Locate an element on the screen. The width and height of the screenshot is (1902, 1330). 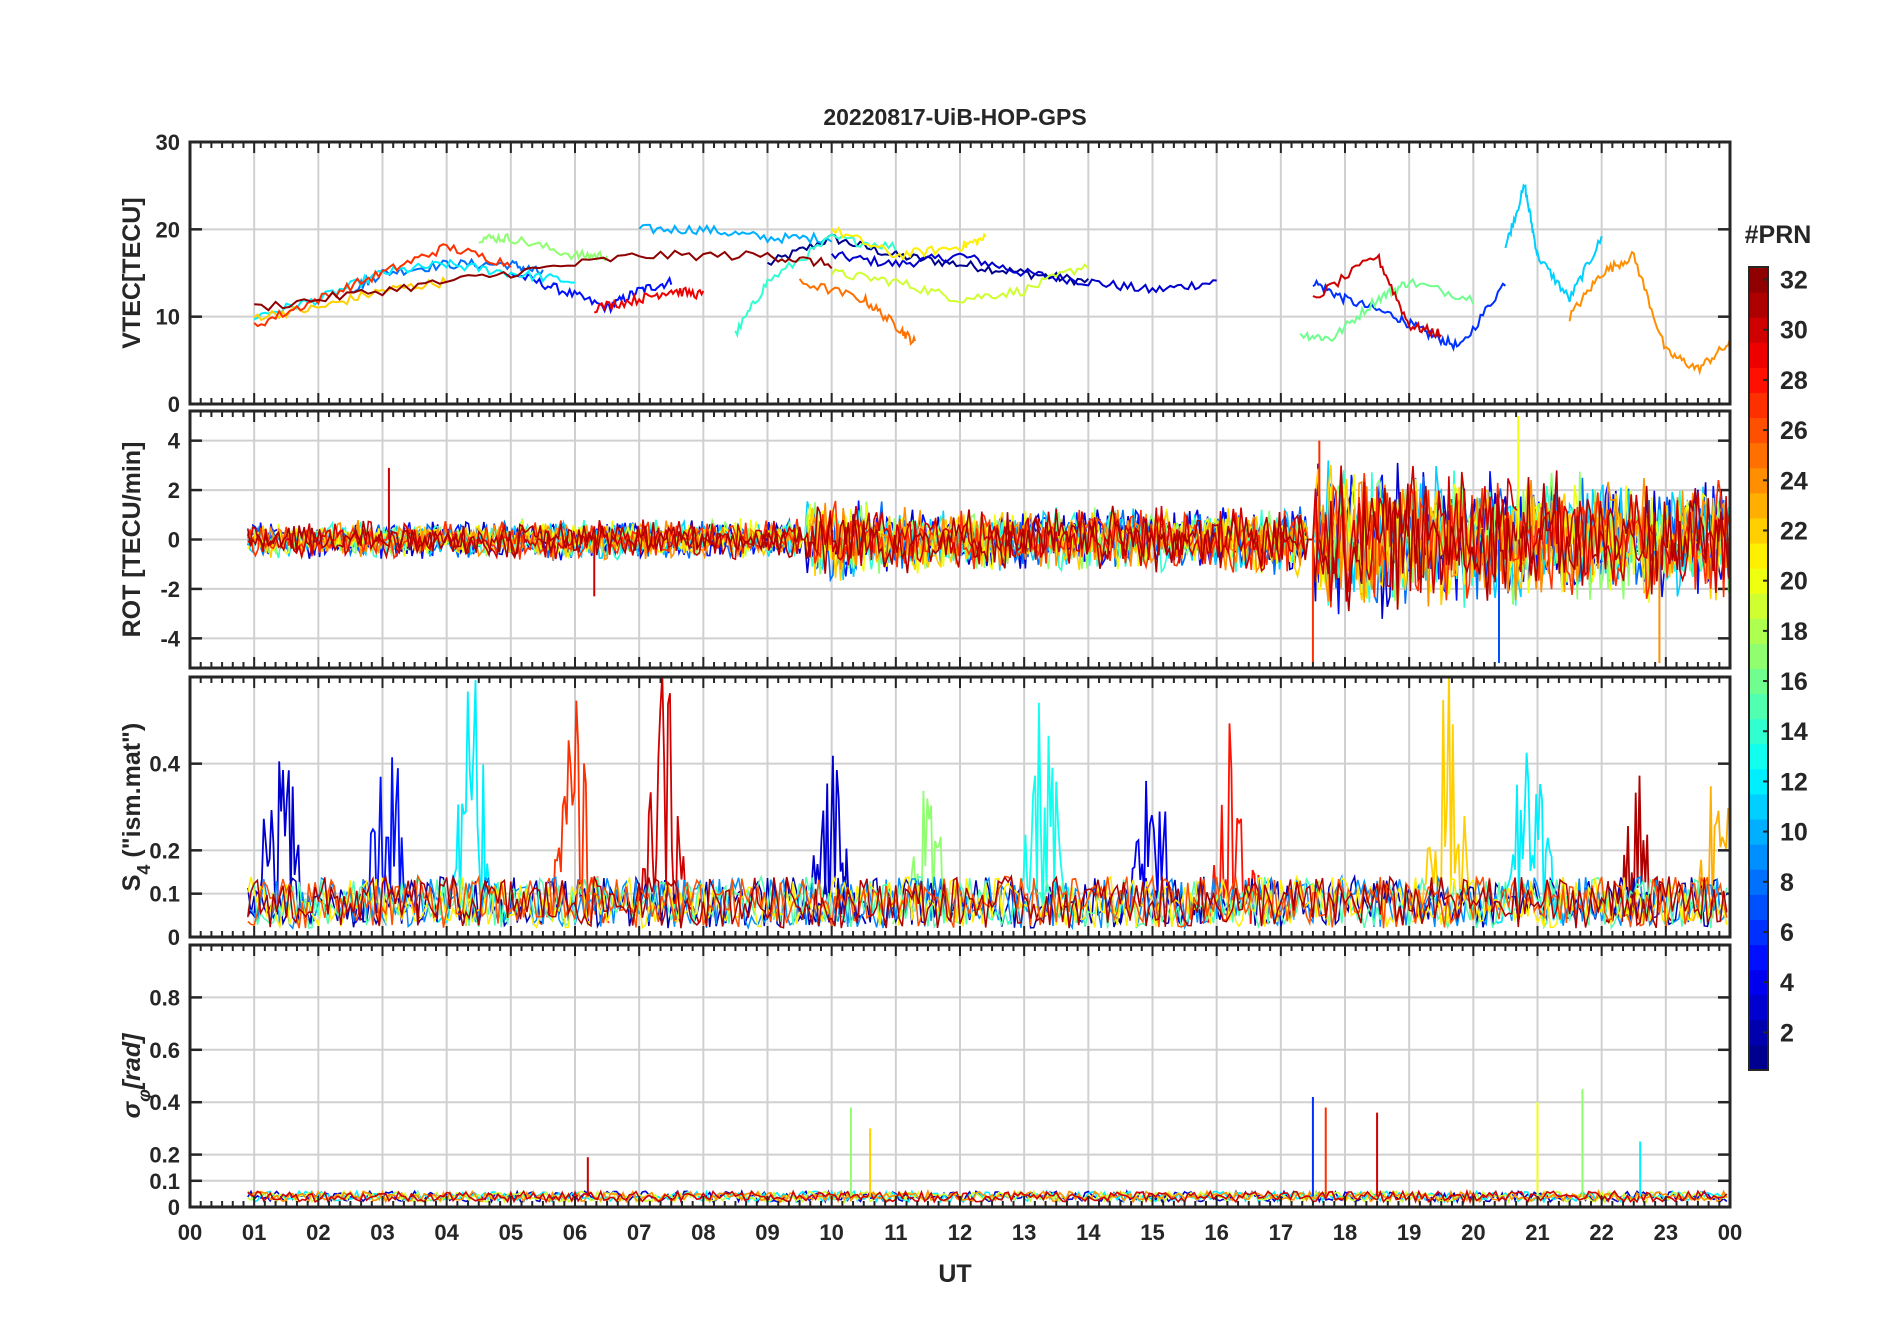
x-axis-label: UT is located at coordinates (954, 1274).